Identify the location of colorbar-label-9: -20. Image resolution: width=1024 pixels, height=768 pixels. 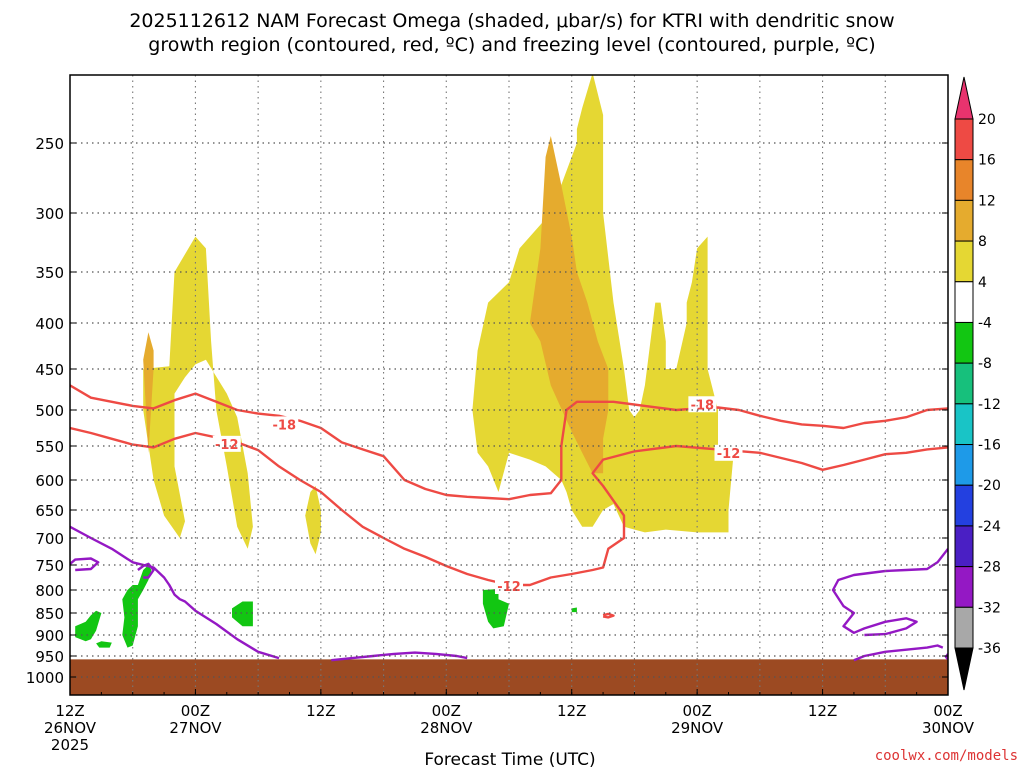
(989, 486).